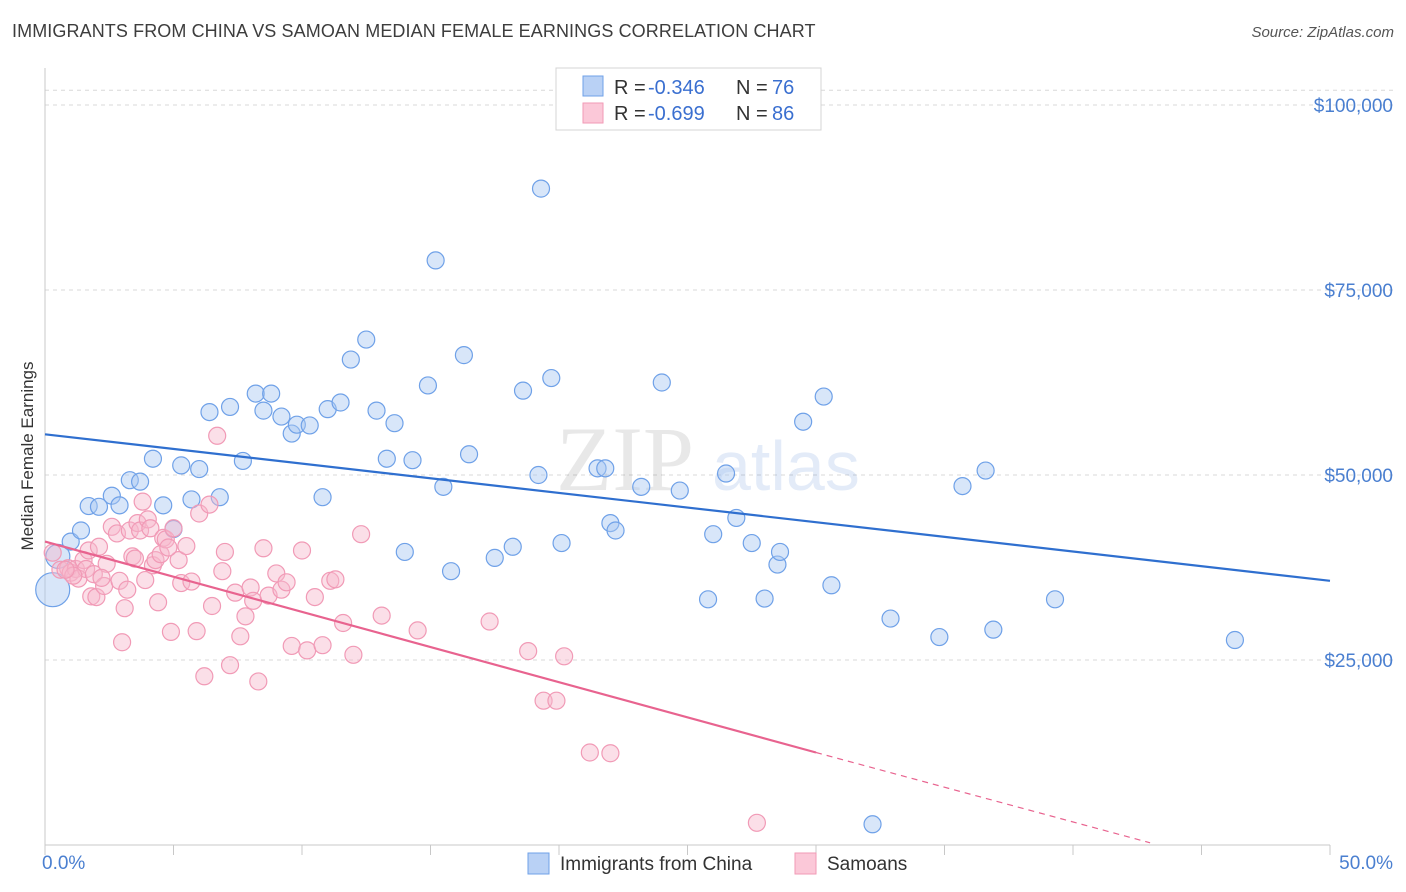  I want to click on trendline-samoans, so click(430, 647).